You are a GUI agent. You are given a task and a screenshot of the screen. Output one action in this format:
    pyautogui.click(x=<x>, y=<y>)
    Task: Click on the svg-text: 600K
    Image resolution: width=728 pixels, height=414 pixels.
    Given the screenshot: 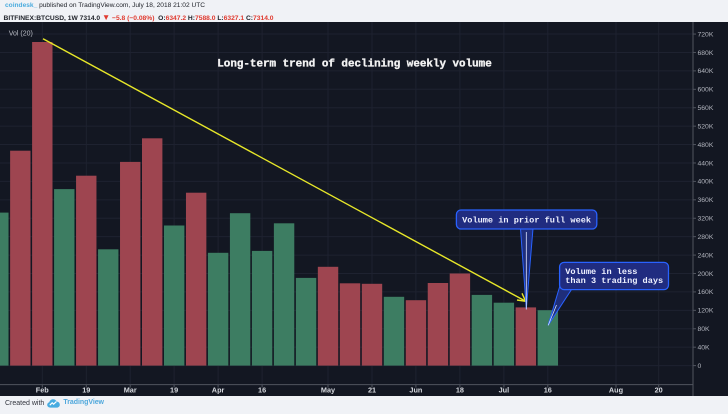 What is the action you would take?
    pyautogui.click(x=706, y=90)
    